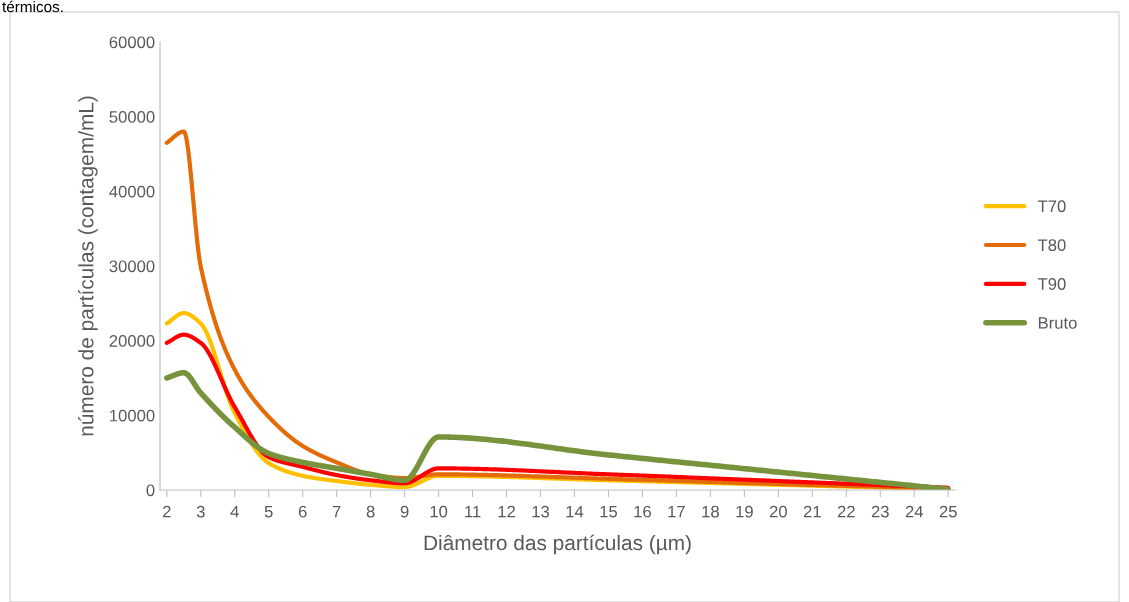 The image size is (1129, 602). I want to click on x-tick-label: 25, so click(948, 511).